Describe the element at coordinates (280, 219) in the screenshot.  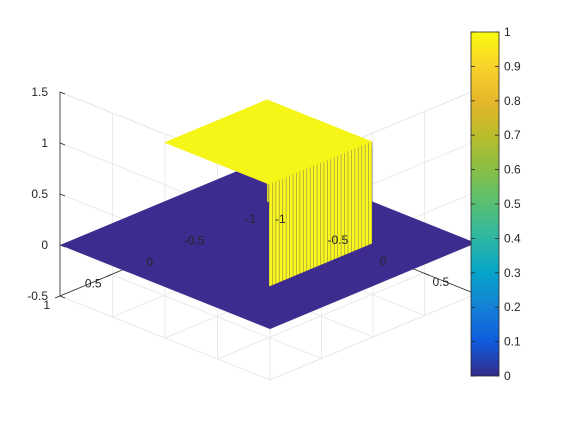
I see `x-tick-label: -1` at that location.